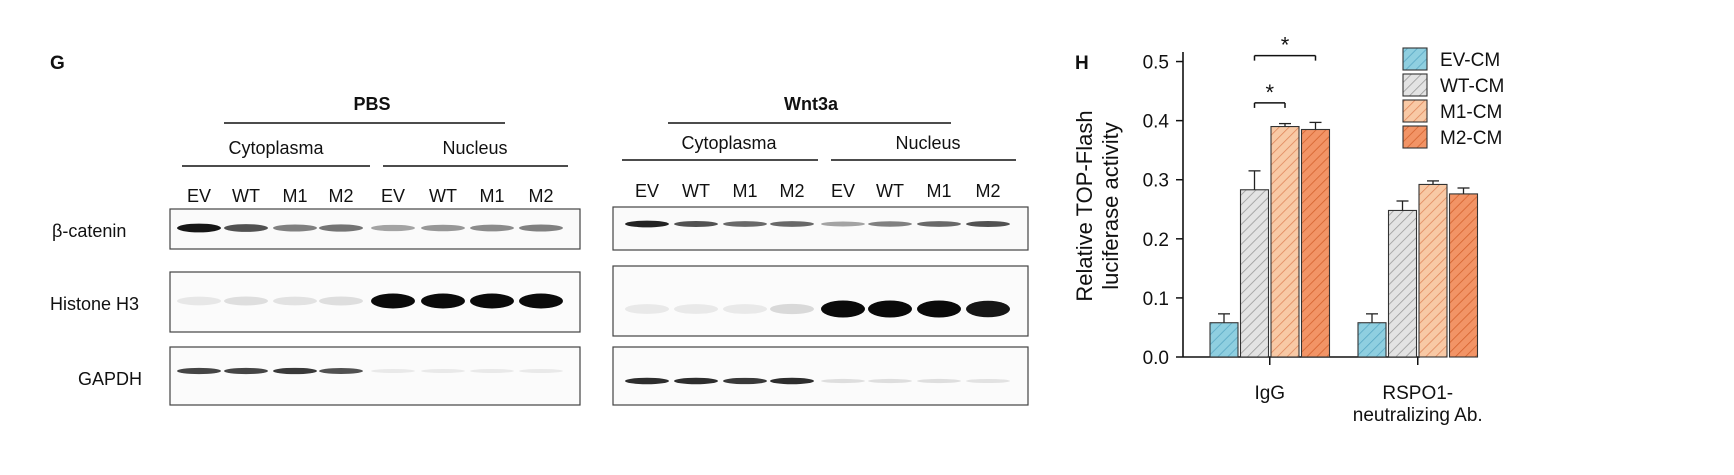  I want to click on lane-labels-pbs: EV WT M1 M2 EV WT M1 M2, so click(370, 196).